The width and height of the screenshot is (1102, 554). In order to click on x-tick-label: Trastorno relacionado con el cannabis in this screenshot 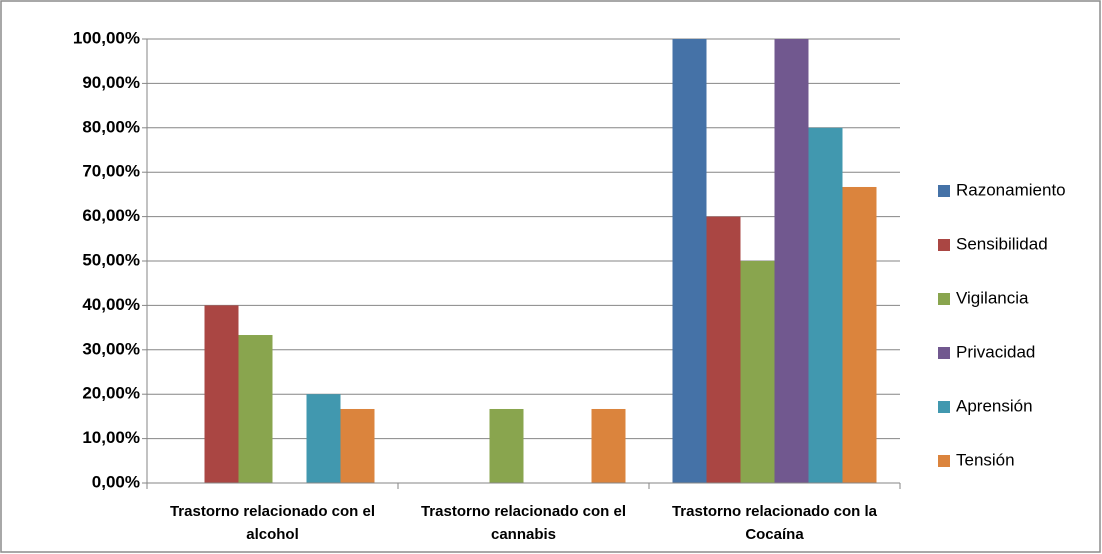, I will do `click(523, 523)`.